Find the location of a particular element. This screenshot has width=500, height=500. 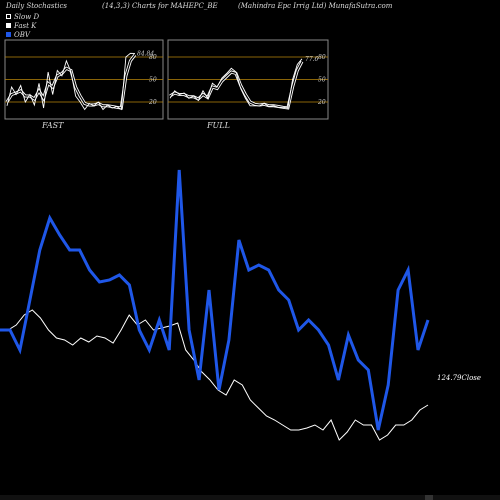

legend-item-fast-k: Fast K is located at coordinates (22, 25).